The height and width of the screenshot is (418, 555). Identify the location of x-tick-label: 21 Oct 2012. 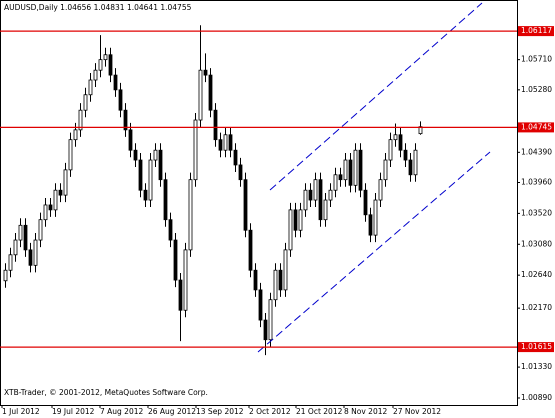
(319, 411).